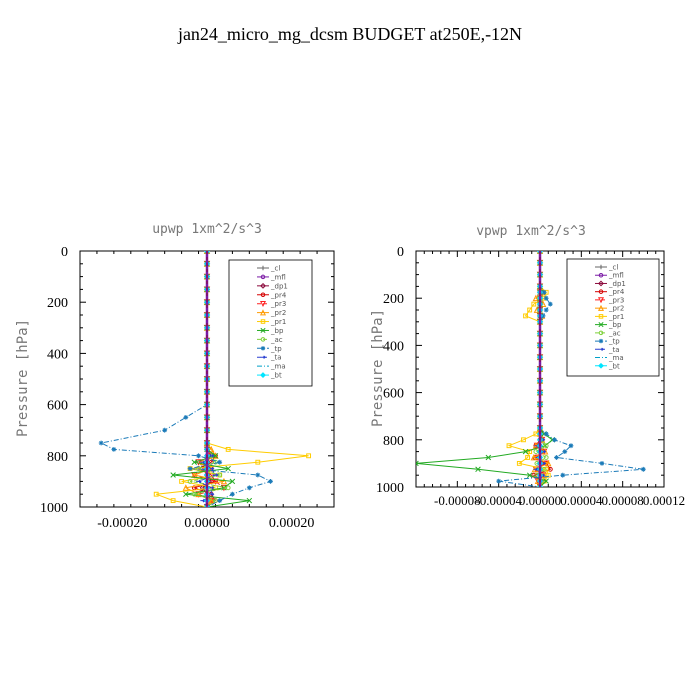 The height and width of the screenshot is (700, 700). What do you see at coordinates (616, 358) in the screenshot?
I see `vpwp-legend-label: _ma` at bounding box center [616, 358].